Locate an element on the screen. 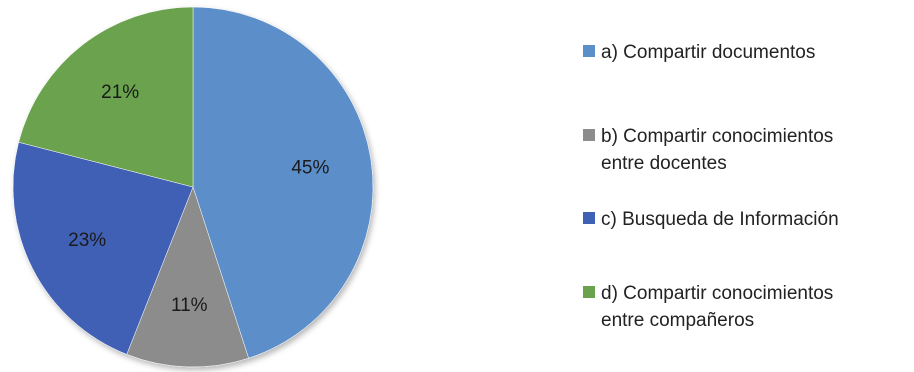 The width and height of the screenshot is (914, 372). slice-label-a: 45% is located at coordinates (310, 167).